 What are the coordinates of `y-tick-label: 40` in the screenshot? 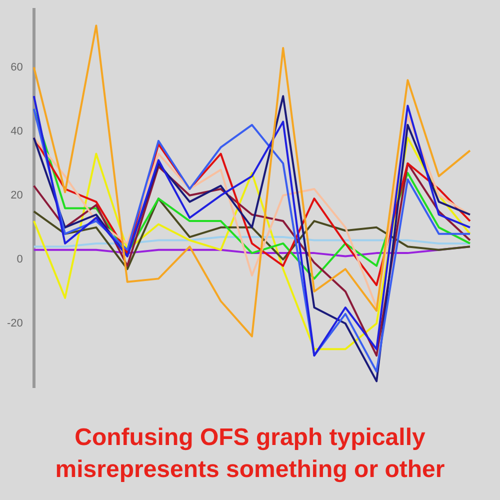 It's located at (16, 131).